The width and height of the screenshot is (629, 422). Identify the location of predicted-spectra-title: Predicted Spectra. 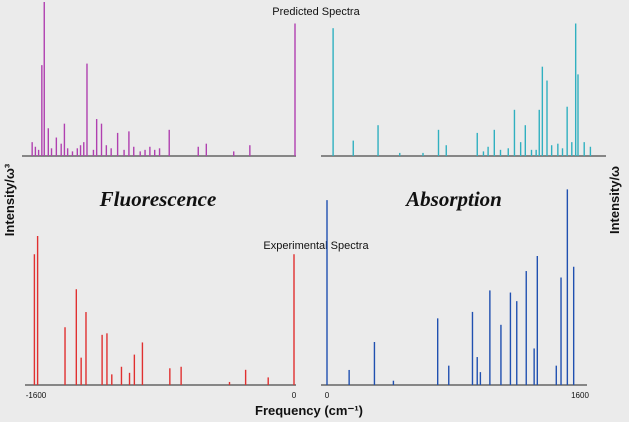
(316, 12).